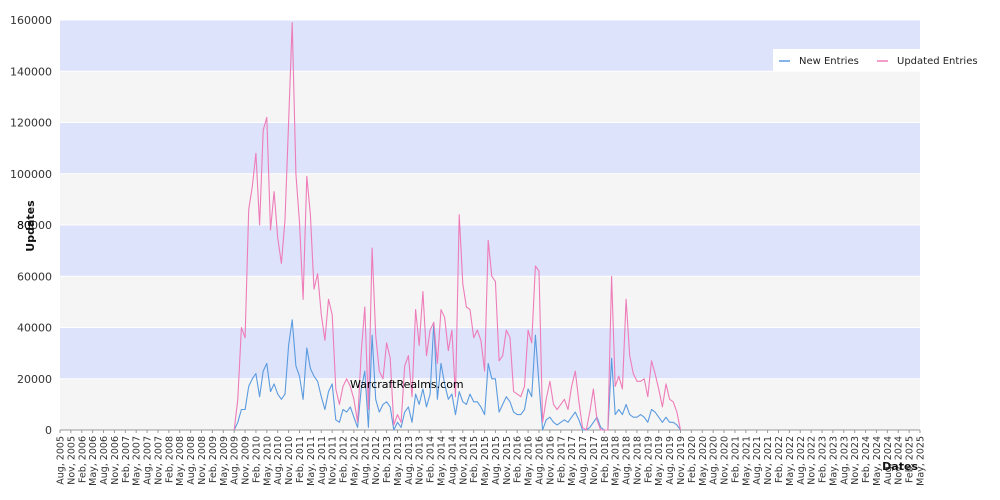 The image size is (1000, 500). Describe the element at coordinates (82, 459) in the screenshot. I see `x-tick-label: Feb, 2006` at that location.